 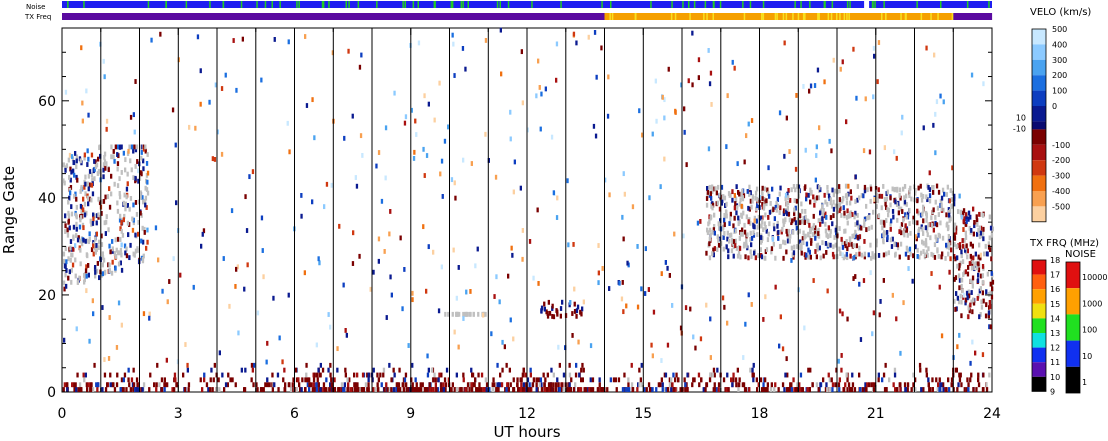 I want to click on y-tick-label: 40, so click(x=47, y=199).